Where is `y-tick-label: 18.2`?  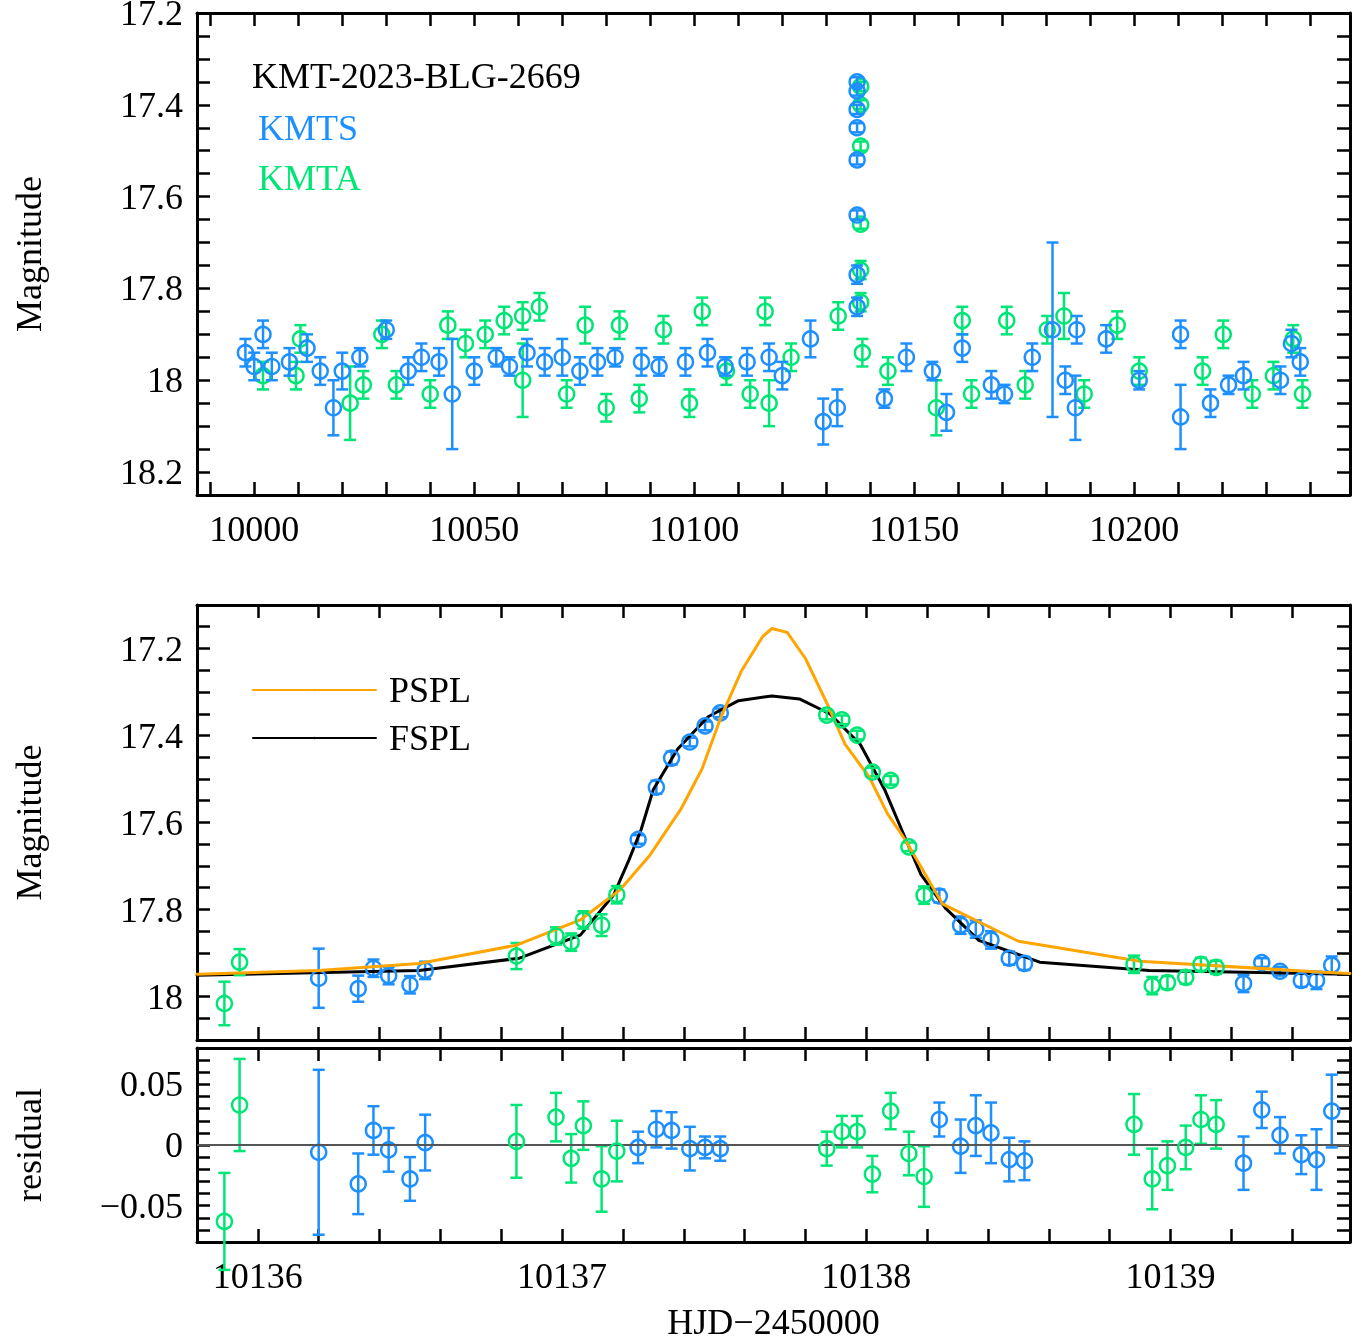
y-tick-label: 18.2 is located at coordinates (151, 472).